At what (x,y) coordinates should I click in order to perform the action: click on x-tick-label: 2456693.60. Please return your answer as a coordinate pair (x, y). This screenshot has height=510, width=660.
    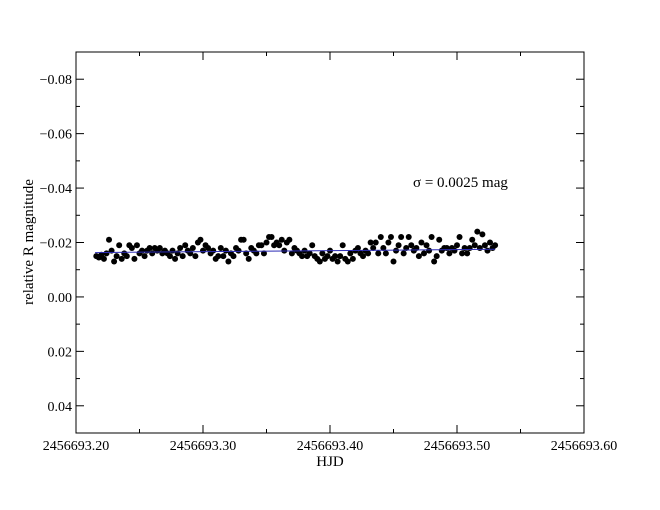
    Looking at the image, I should click on (584, 446).